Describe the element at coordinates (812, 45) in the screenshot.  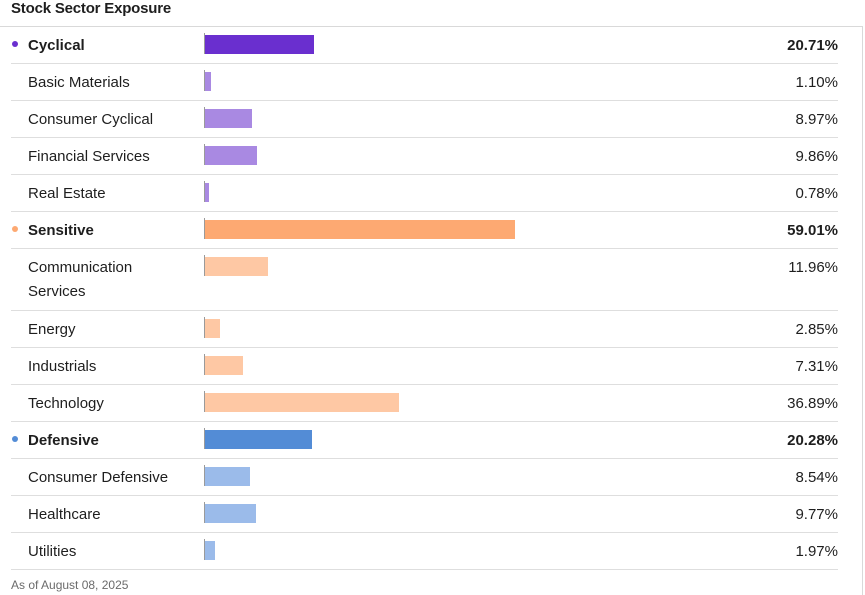
I see `sector-value: 20.71%` at that location.